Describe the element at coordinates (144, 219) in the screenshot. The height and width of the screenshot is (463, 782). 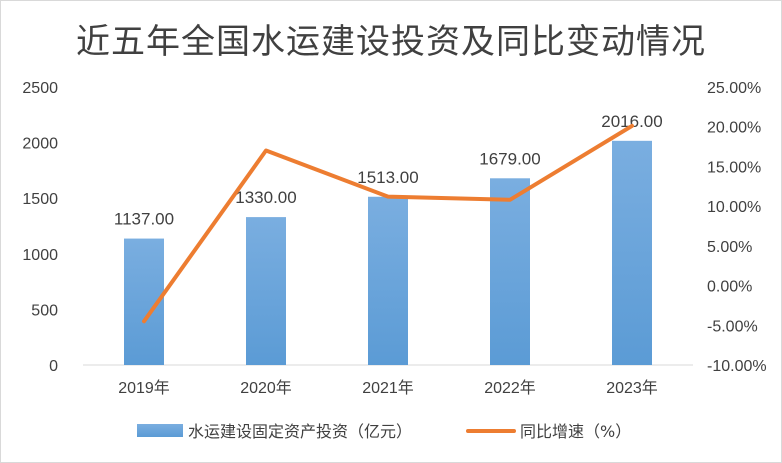
I see `bar-data-label: 1137.00` at that location.